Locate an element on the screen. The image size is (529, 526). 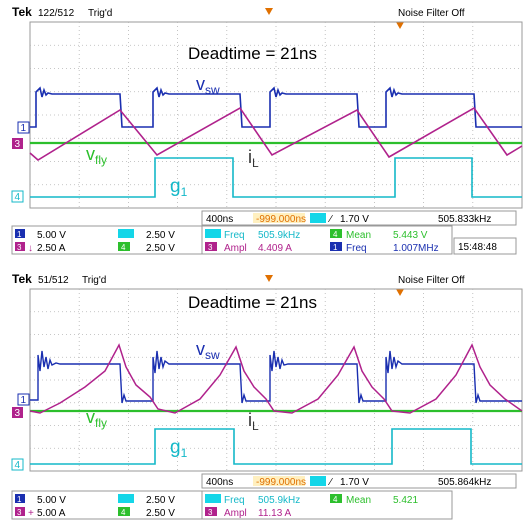
clock-time: 15:48:48 is located at coordinates (477, 247).